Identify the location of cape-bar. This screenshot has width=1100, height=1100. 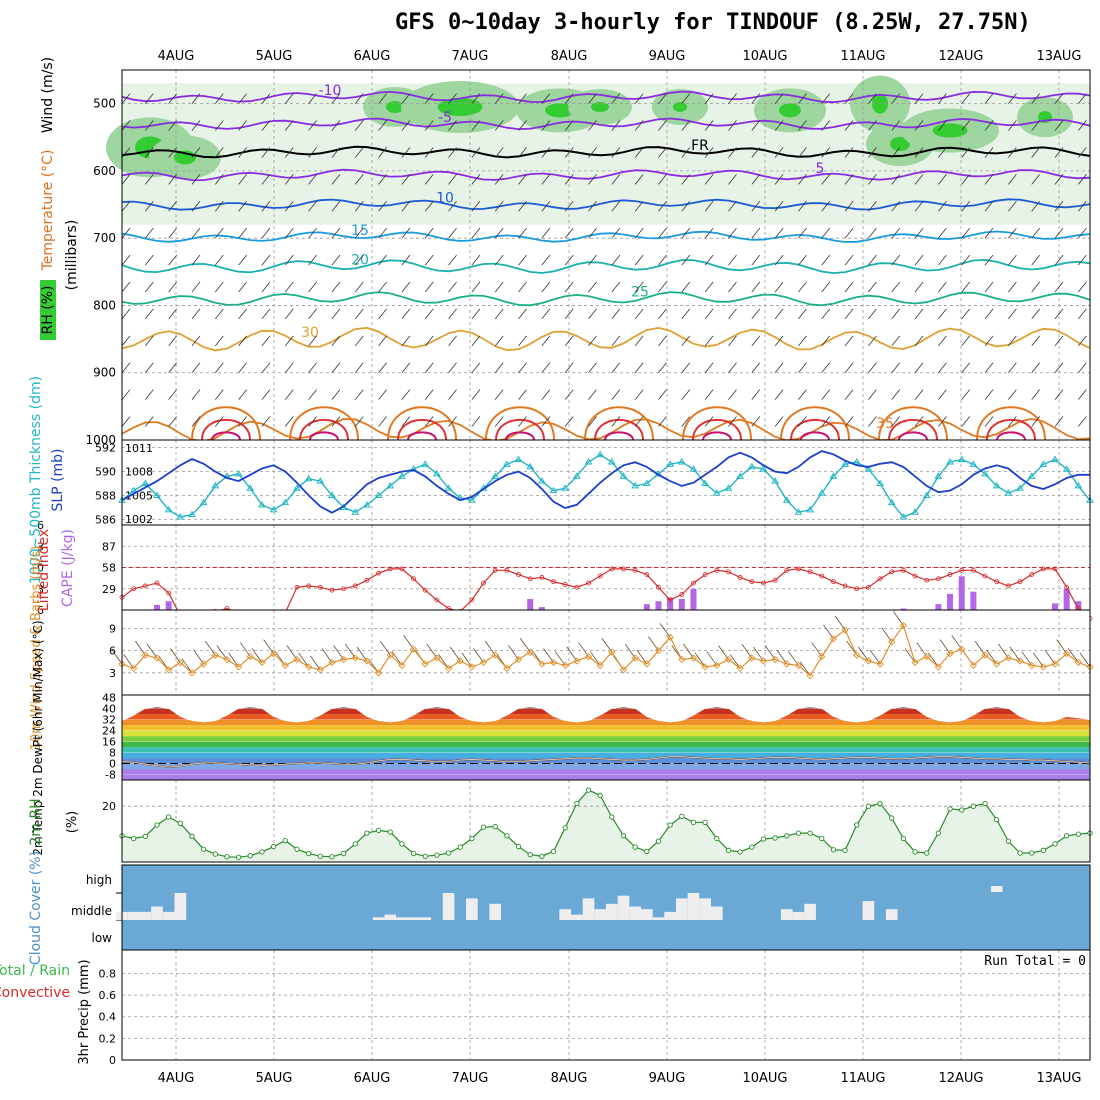
(646, 607).